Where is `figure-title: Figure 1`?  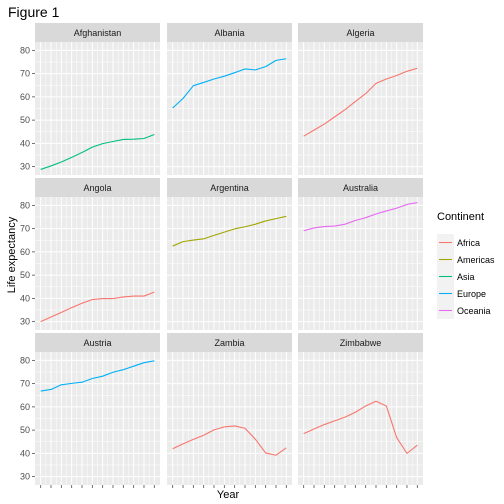 figure-title: Figure 1 is located at coordinates (34, 12).